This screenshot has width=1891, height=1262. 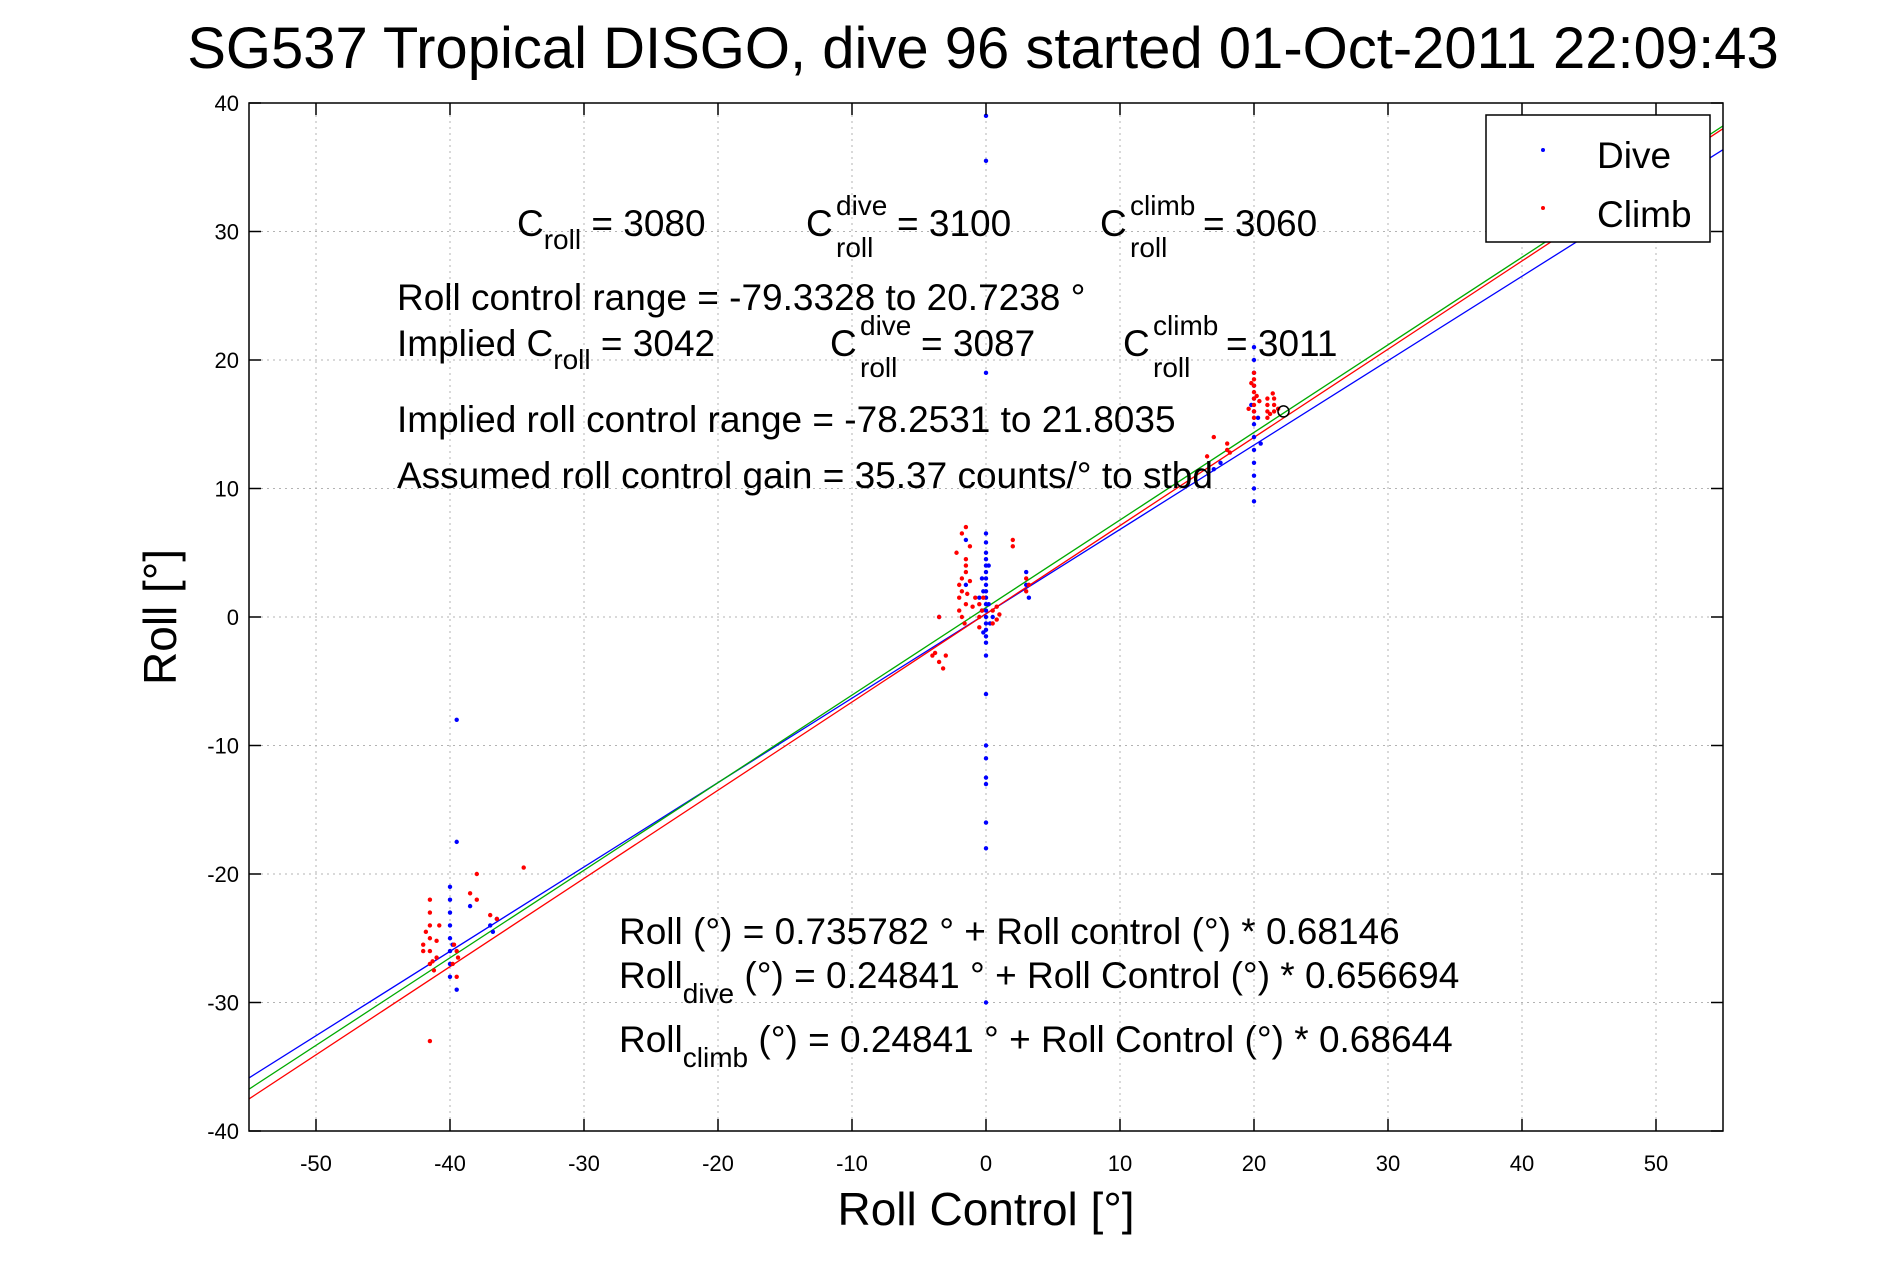 What do you see at coordinates (1543, 208) in the screenshot?
I see `legend-marker-climb` at bounding box center [1543, 208].